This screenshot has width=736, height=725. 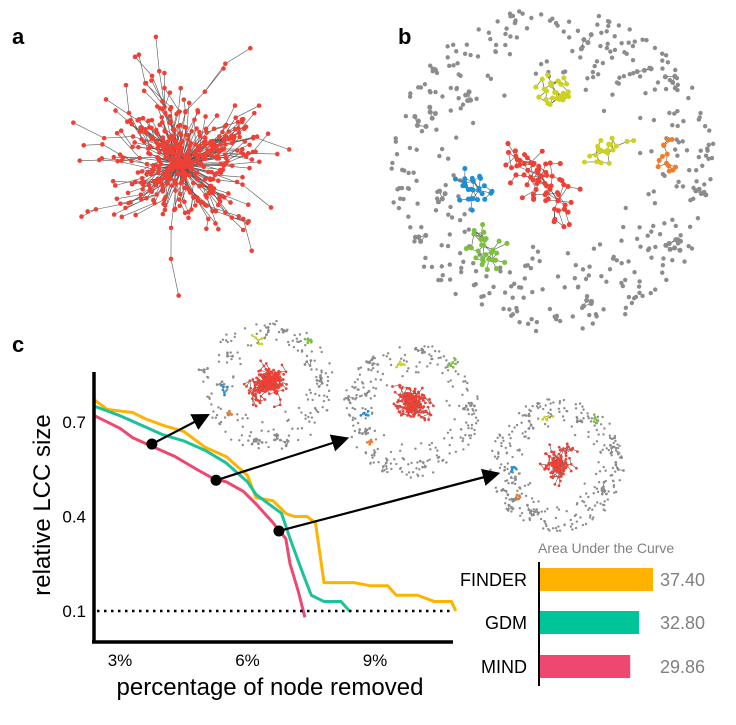 I want to click on panel-label-b: b, so click(x=404, y=36).